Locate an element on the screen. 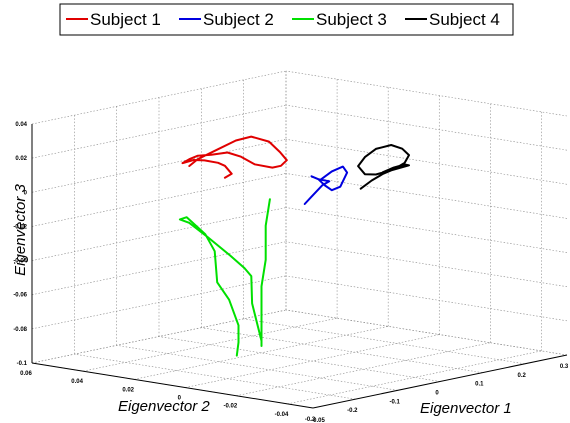  x-axis-line is located at coordinates (440, 381).